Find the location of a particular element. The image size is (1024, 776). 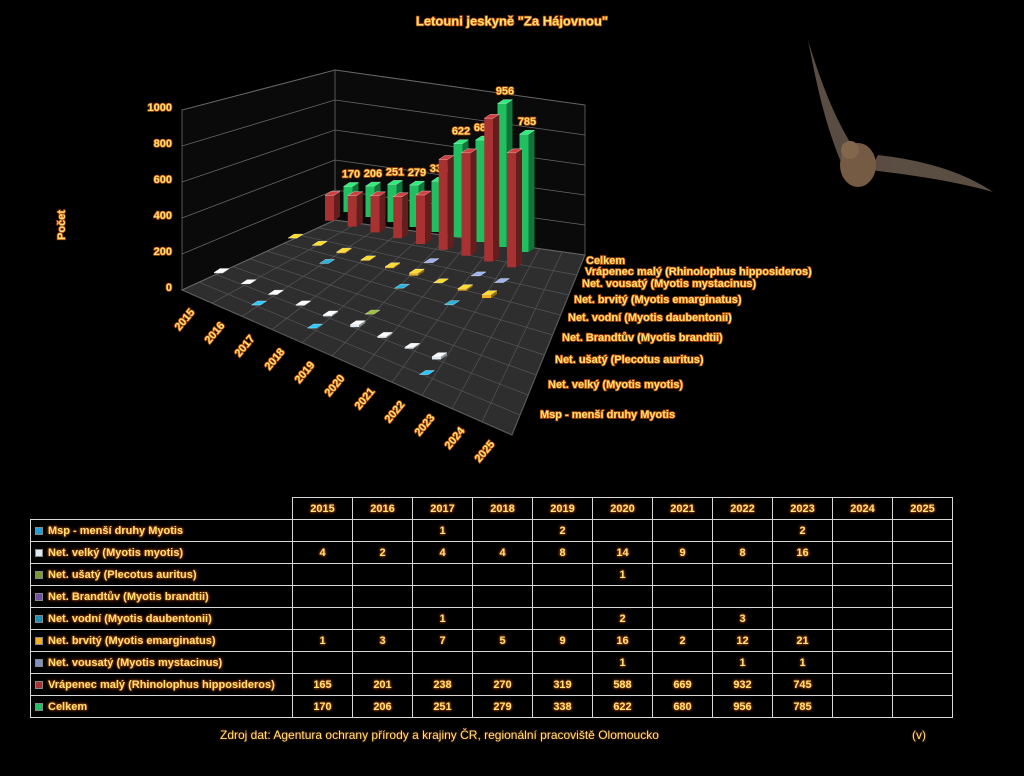

corner-cell is located at coordinates (162, 509).